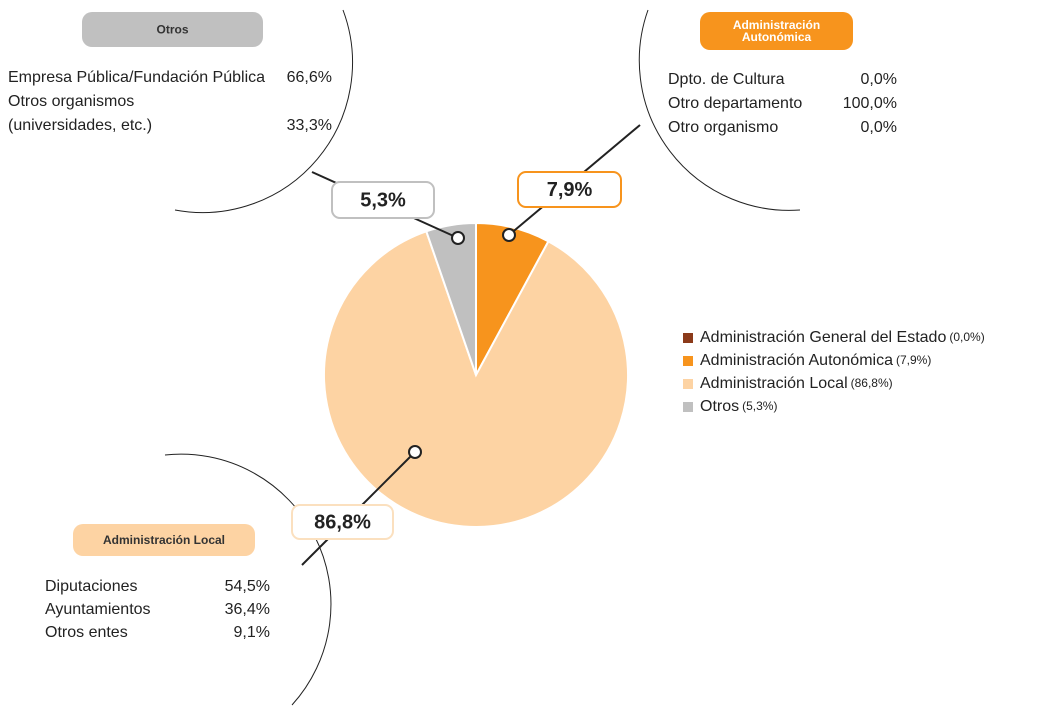  I want to click on callout-row-label: Ayuntamientos, so click(98, 609).